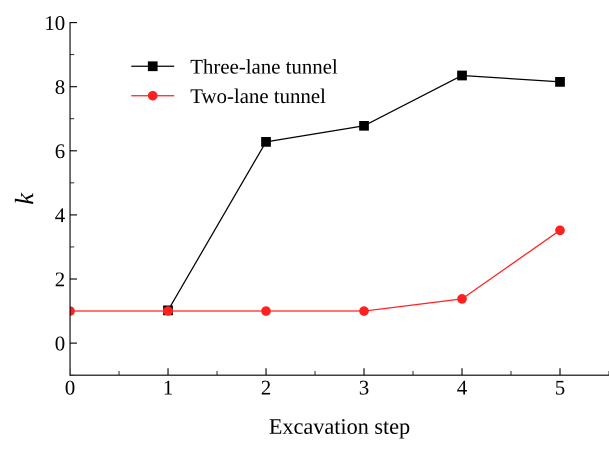 This screenshot has width=609, height=452. I want to click on y-tick-label: 2, so click(60, 279).